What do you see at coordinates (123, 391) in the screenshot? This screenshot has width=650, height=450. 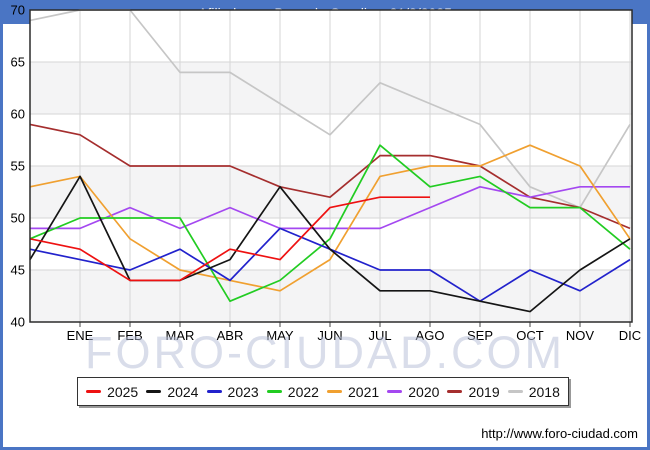 I see `legend-label-2025: 2025` at bounding box center [123, 391].